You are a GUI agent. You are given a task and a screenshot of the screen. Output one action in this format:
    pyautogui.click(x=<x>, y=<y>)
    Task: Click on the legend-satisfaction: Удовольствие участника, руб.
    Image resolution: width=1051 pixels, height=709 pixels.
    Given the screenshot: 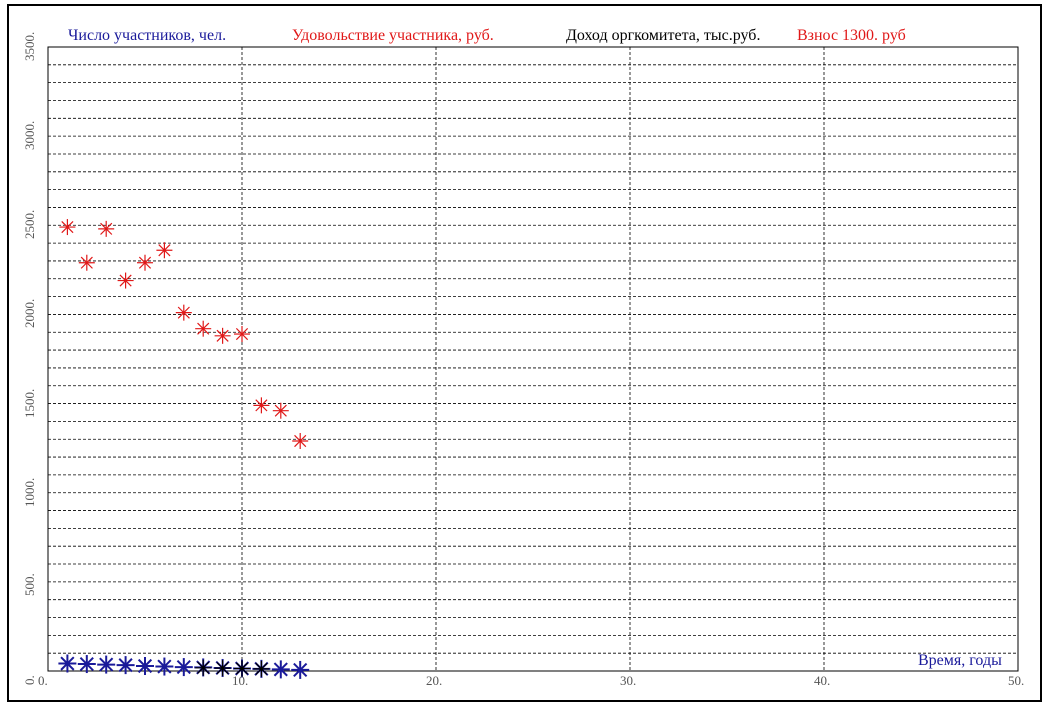 What is the action you would take?
    pyautogui.click(x=393, y=35)
    